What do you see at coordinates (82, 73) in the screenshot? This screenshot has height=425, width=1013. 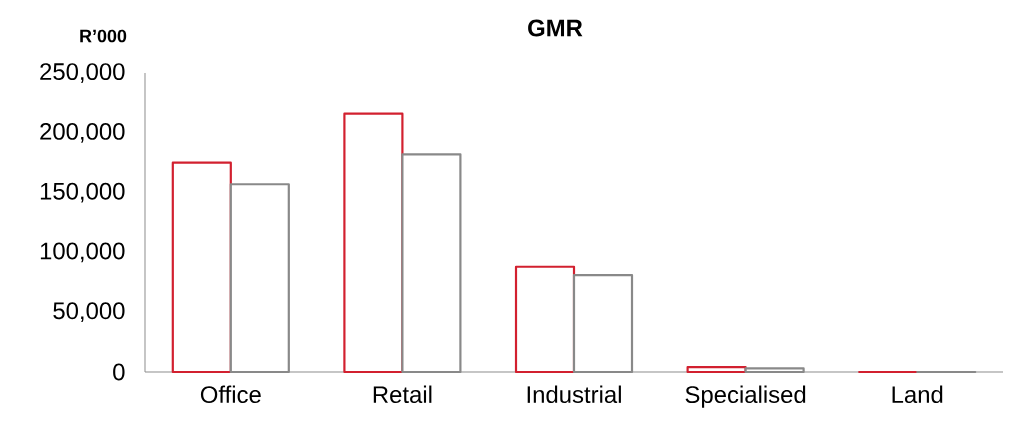 I see `y-tick-label: 250,000` at bounding box center [82, 73].